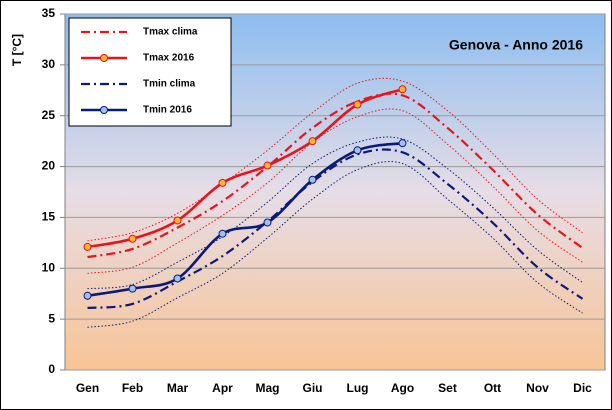  What do you see at coordinates (49, 13) in the screenshot?
I see `y-tick-label: 35` at bounding box center [49, 13].